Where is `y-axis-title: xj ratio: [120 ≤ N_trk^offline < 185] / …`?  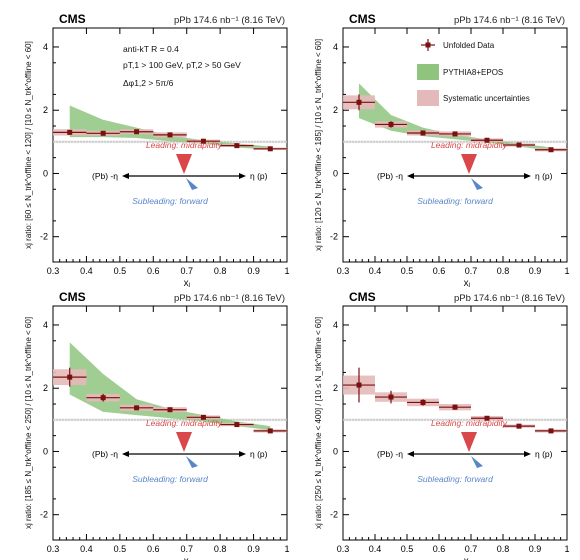 y-axis-title: xj ratio: [120 ≤ N_trk^offline < 185] / … is located at coordinates (318, 145).